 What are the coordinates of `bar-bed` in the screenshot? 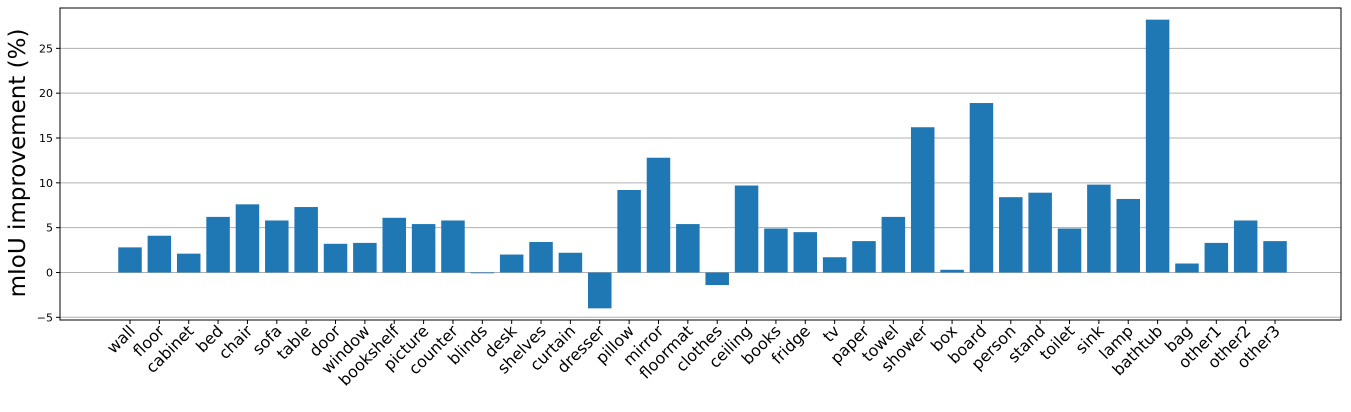 It's located at (218, 244).